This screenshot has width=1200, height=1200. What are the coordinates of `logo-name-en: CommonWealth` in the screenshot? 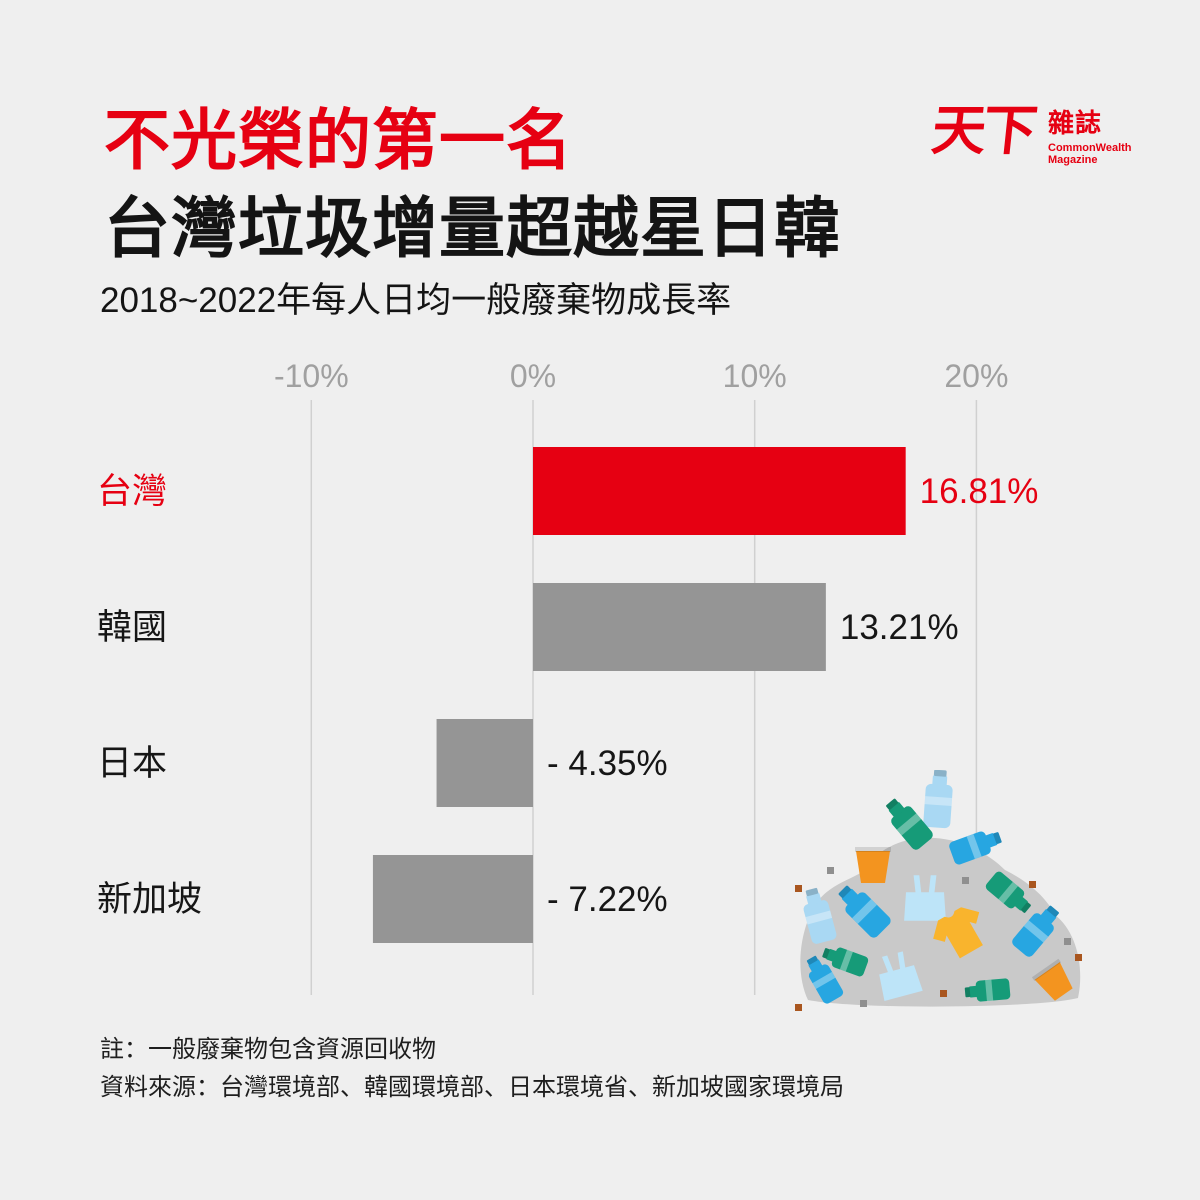 It's located at (1090, 148).